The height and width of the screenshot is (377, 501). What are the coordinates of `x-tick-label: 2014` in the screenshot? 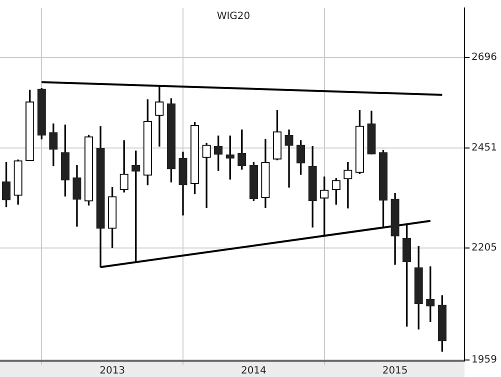 It's located at (253, 371).